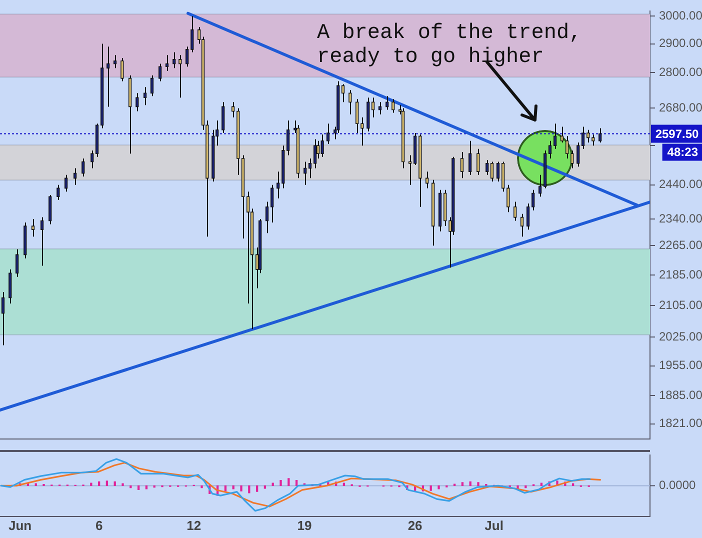 This screenshot has height=538, width=702. What do you see at coordinates (415, 525) in the screenshot?
I see `x-tick-label: 26` at bounding box center [415, 525].